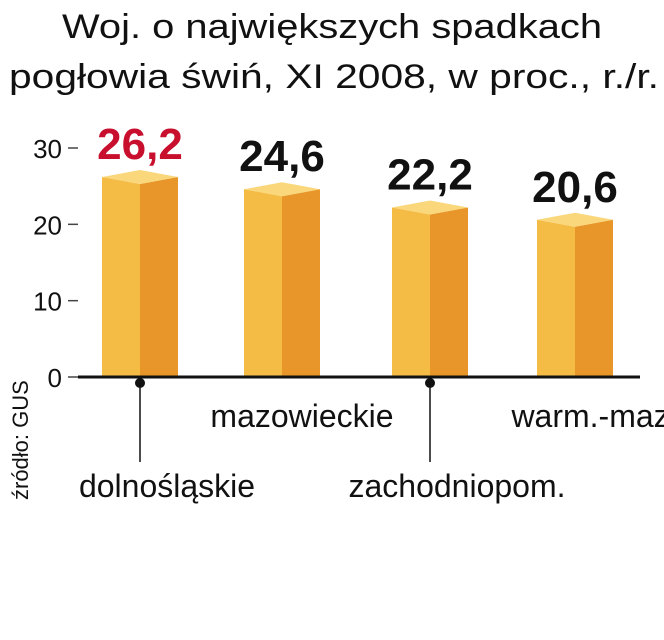 The height and width of the screenshot is (640, 664). Describe the element at coordinates (282, 156) in the screenshot. I see `value-label: 24,6` at that location.